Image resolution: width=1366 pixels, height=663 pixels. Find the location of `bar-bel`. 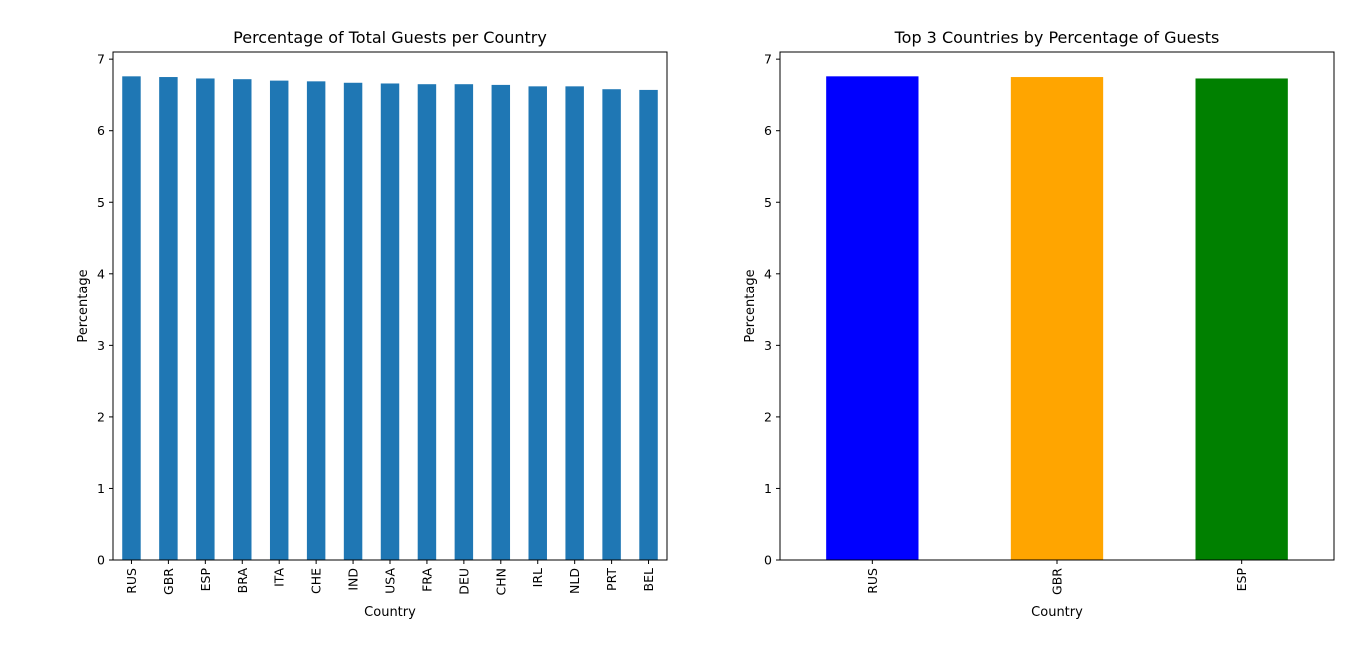

bar-bel is located at coordinates (648, 325).